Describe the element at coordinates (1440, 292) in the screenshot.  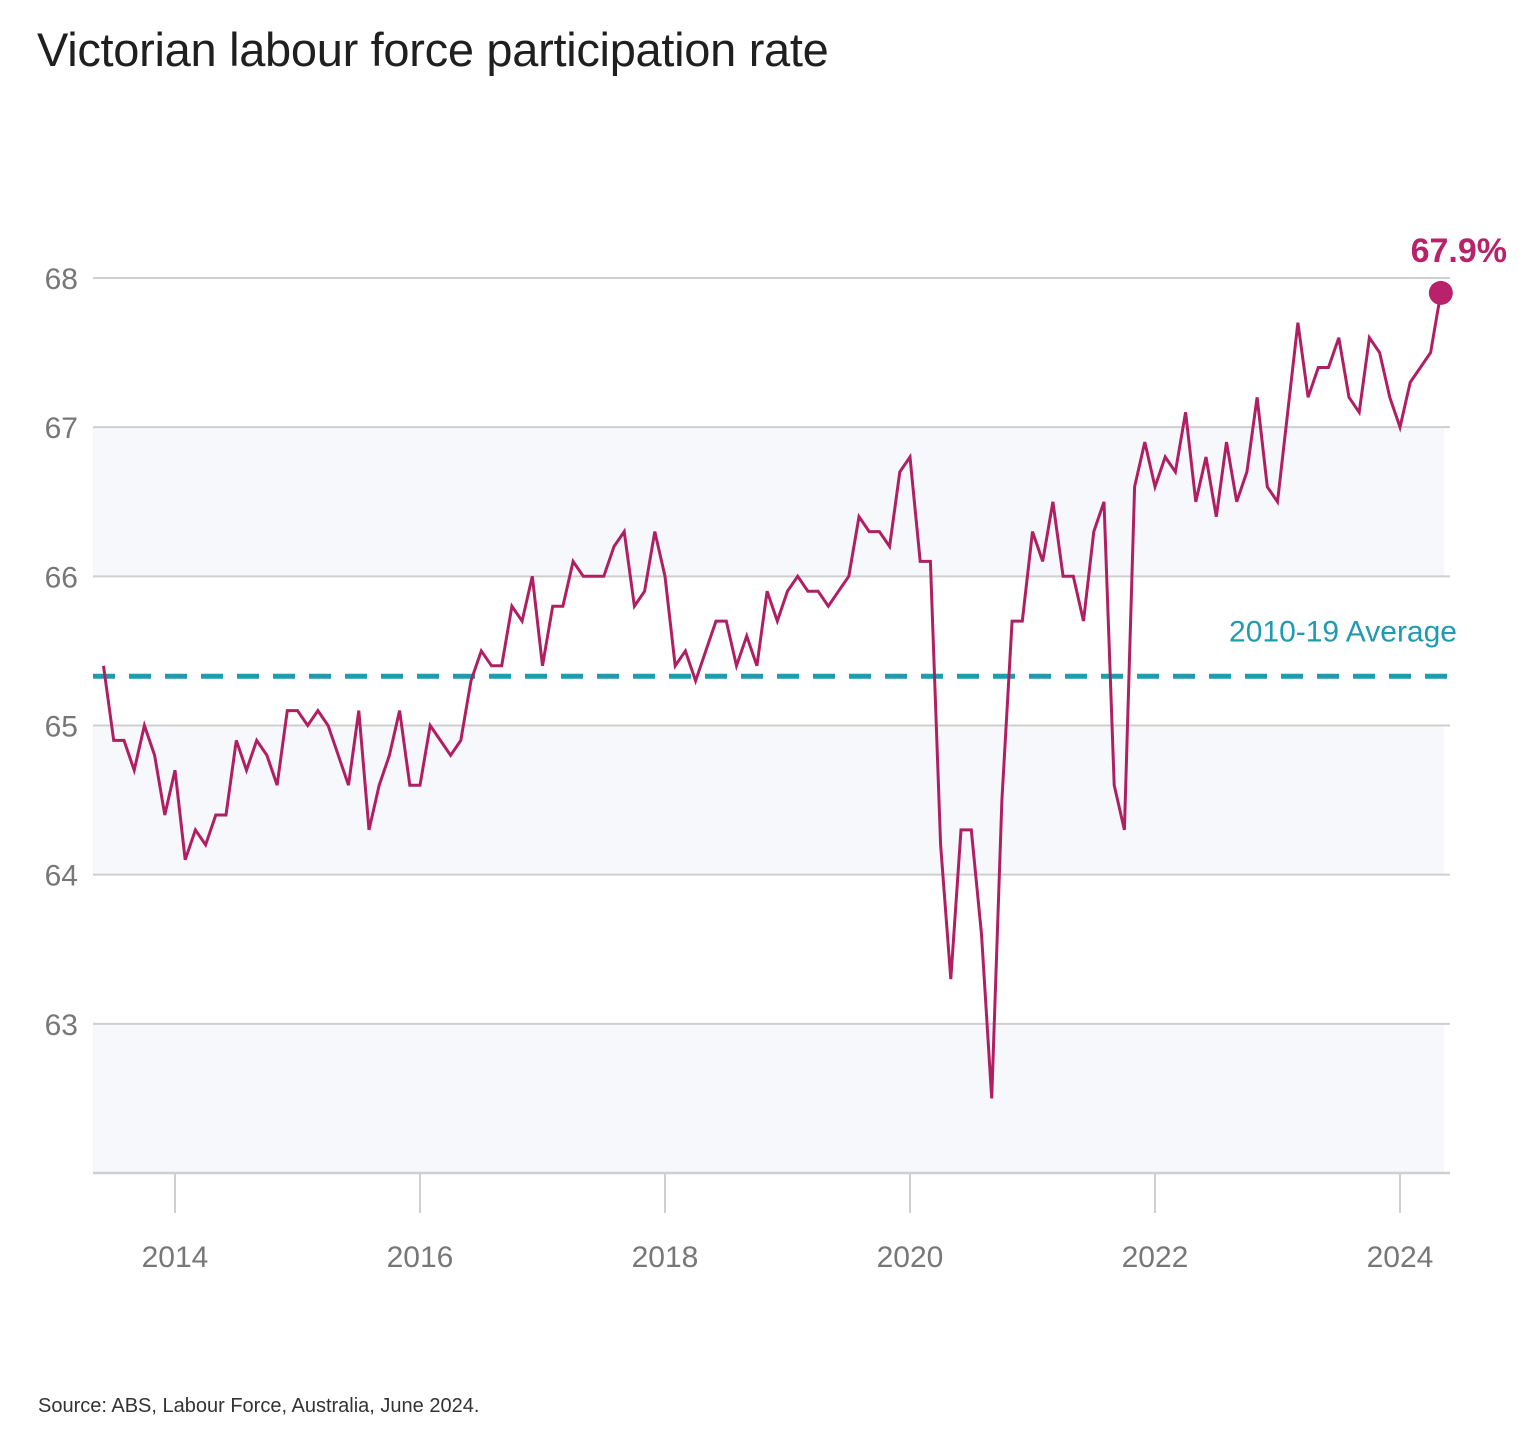
I see `end-point-marker` at that location.